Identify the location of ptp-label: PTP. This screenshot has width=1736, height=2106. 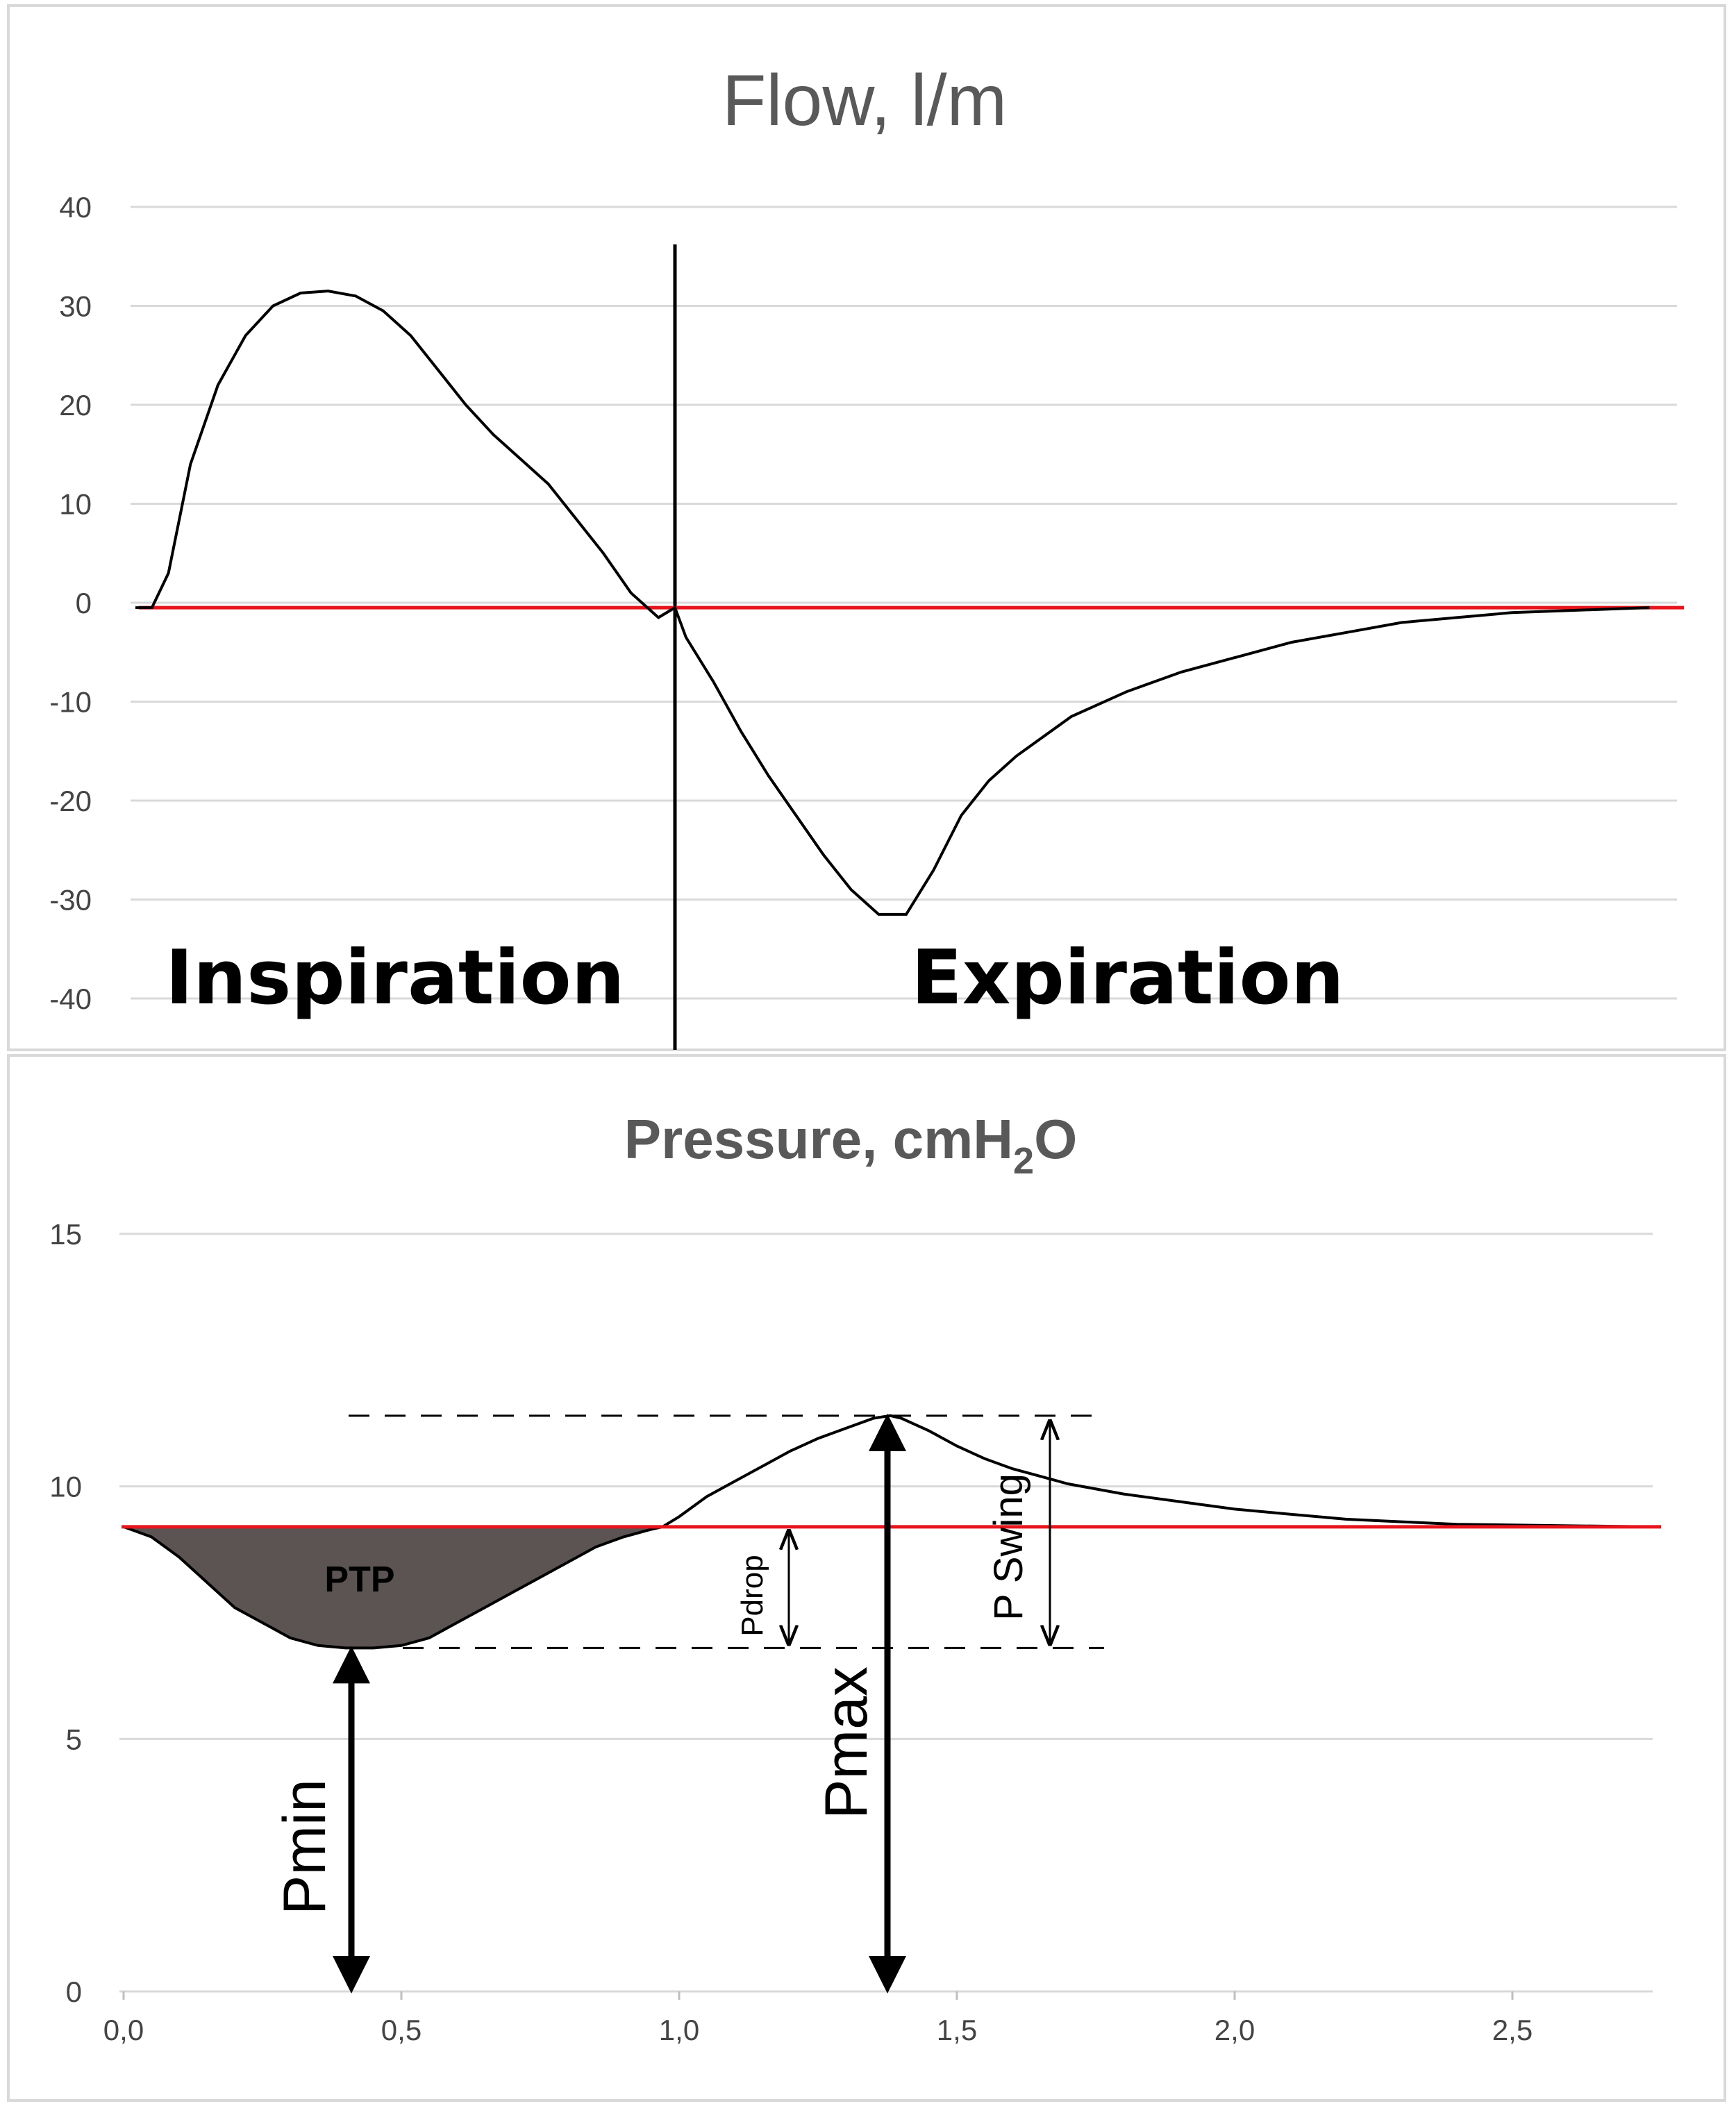
(359, 1580).